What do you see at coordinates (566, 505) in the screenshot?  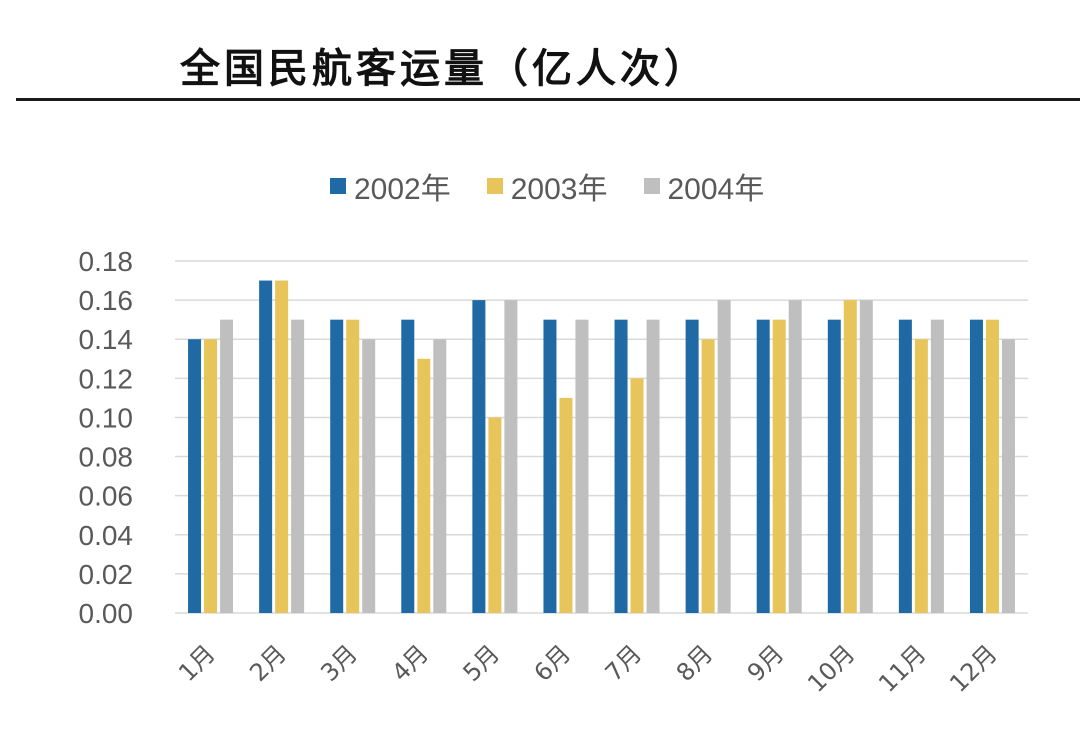 I see `bar-2003年-6月` at bounding box center [566, 505].